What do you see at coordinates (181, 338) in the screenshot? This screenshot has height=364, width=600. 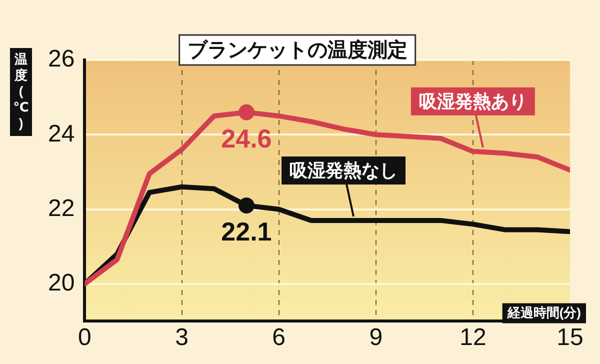 I see `x-tick-label: 3` at bounding box center [181, 338].